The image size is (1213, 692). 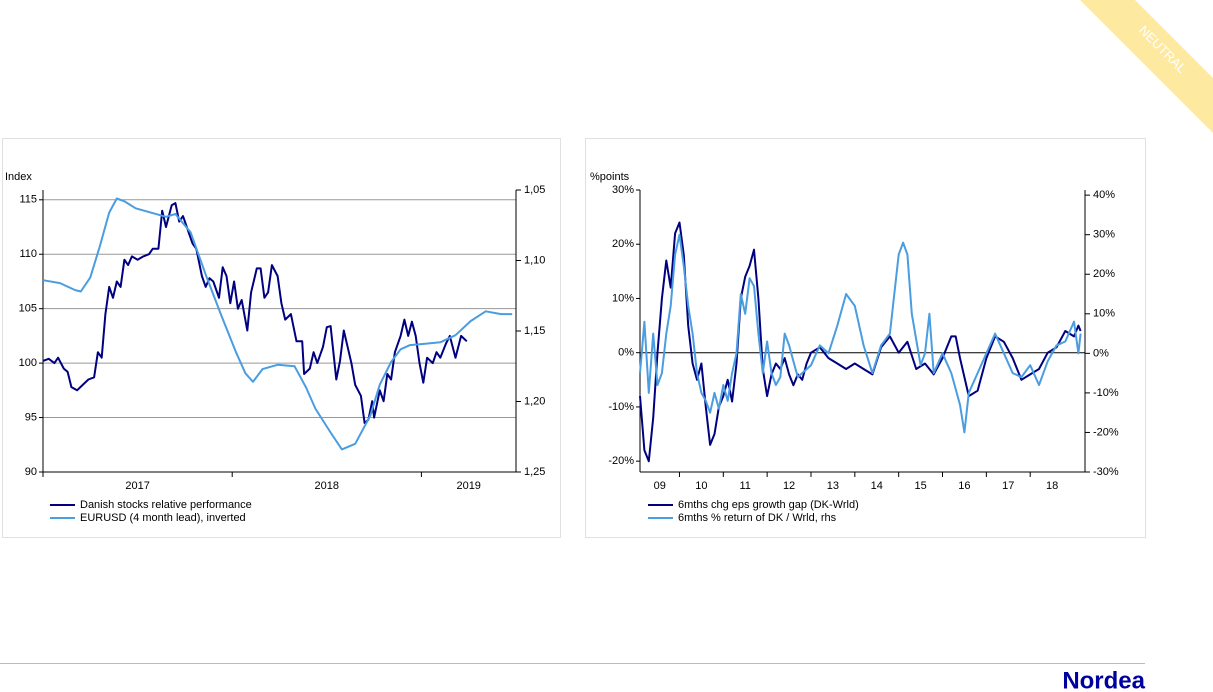 What do you see at coordinates (28, 200) in the screenshot?
I see `y-tick-label: 115` at bounding box center [28, 200].